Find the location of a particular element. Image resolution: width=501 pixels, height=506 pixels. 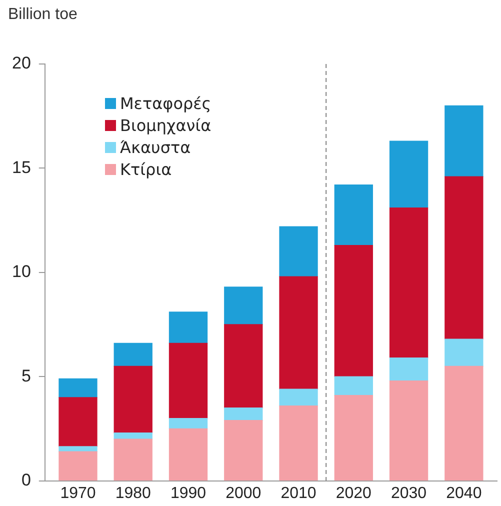

legend-label: Κτίρια is located at coordinates (146, 169).